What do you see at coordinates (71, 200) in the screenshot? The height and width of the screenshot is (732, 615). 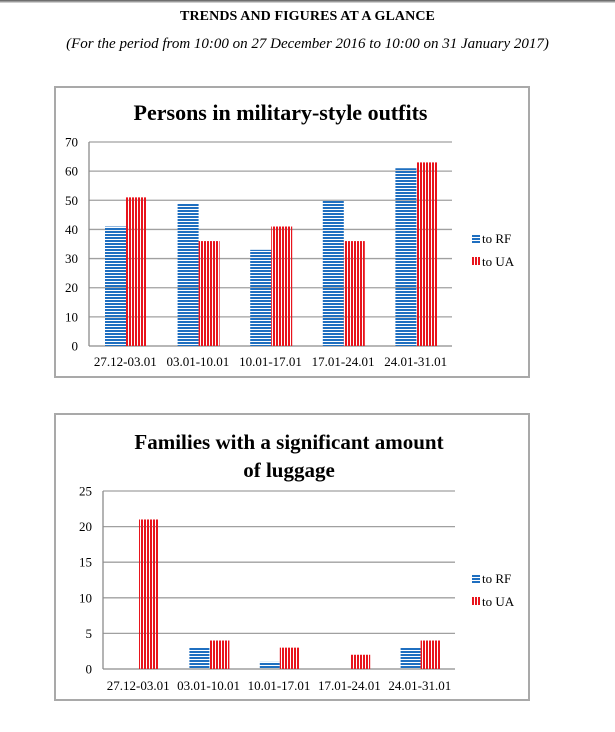 I see `y-tick-label: 50` at bounding box center [71, 200].